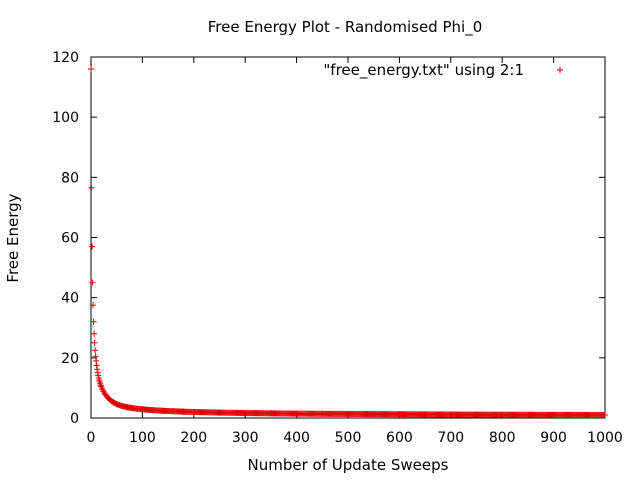  I want to click on y-tick-label: 60, so click(70, 239).